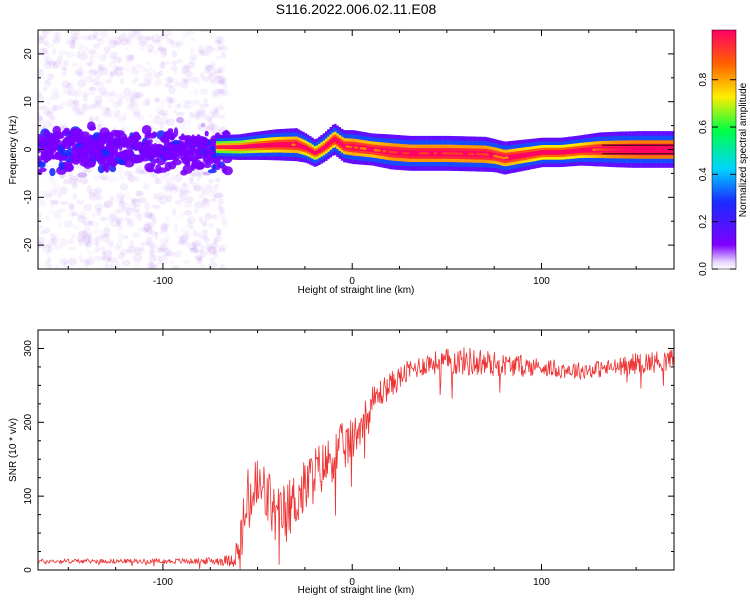 Image resolution: width=750 pixels, height=600 pixels. Describe the element at coordinates (28, 570) in the screenshot. I see `y-tick-label: 0` at that location.